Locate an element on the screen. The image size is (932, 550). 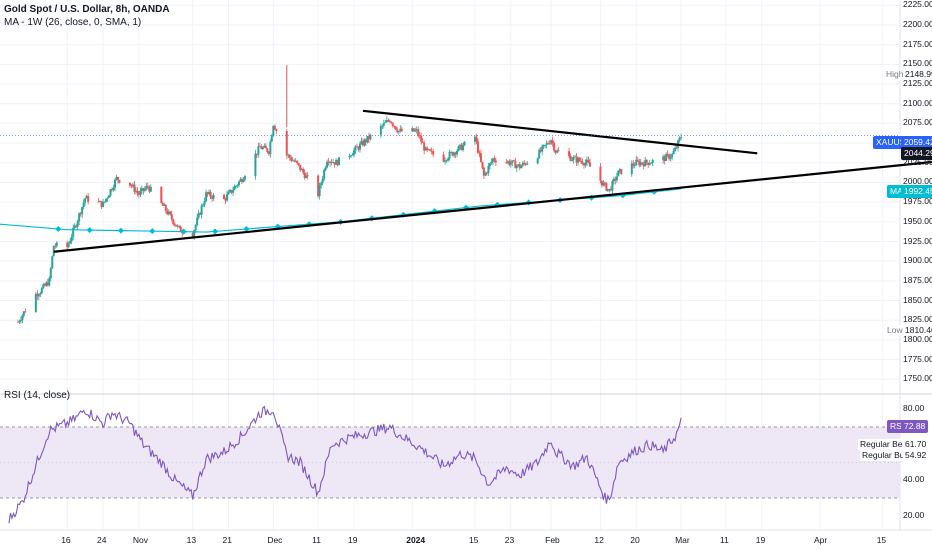
price-tick-label: 1750.000 is located at coordinates (917, 378).